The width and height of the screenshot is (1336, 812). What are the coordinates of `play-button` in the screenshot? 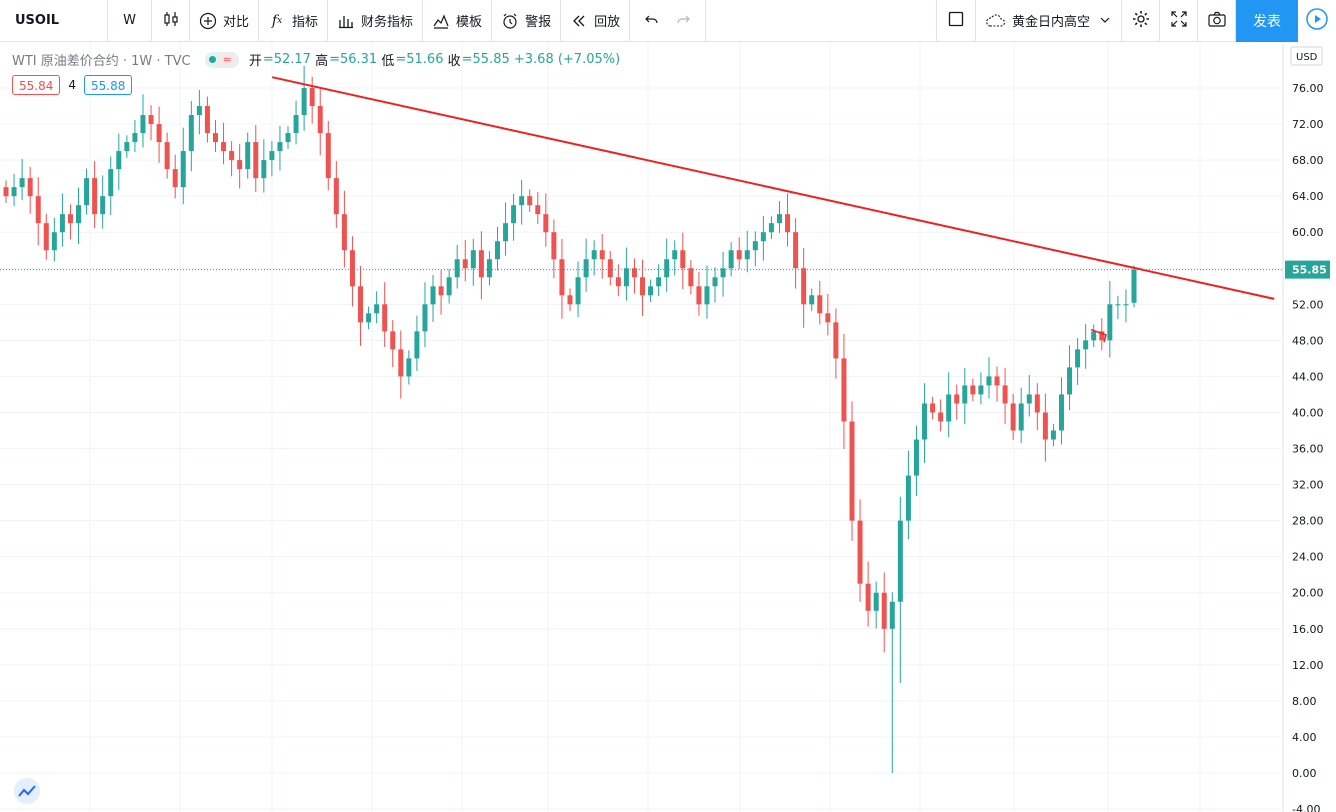 It's located at (1317, 21).